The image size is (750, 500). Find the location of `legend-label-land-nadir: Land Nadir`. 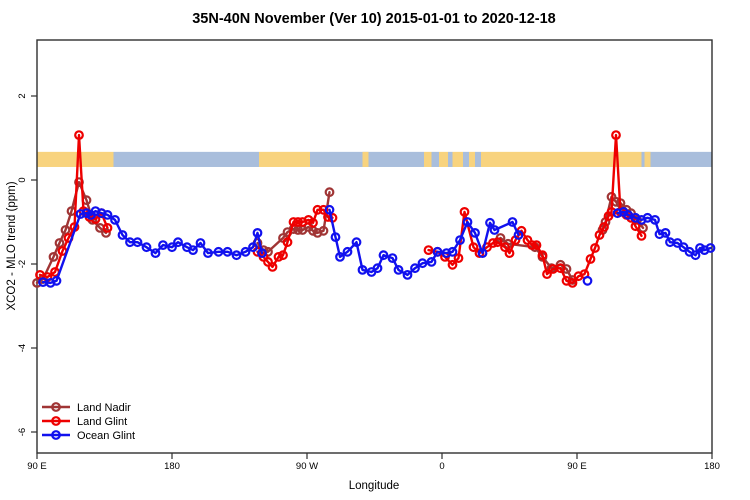

legend-label-land-nadir: Land Nadir is located at coordinates (104, 408).